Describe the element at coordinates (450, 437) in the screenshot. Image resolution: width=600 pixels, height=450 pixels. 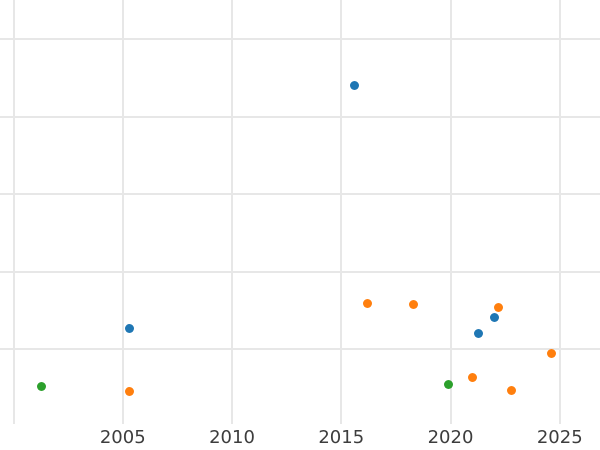
I see `x-tick-label: 2020` at that location.